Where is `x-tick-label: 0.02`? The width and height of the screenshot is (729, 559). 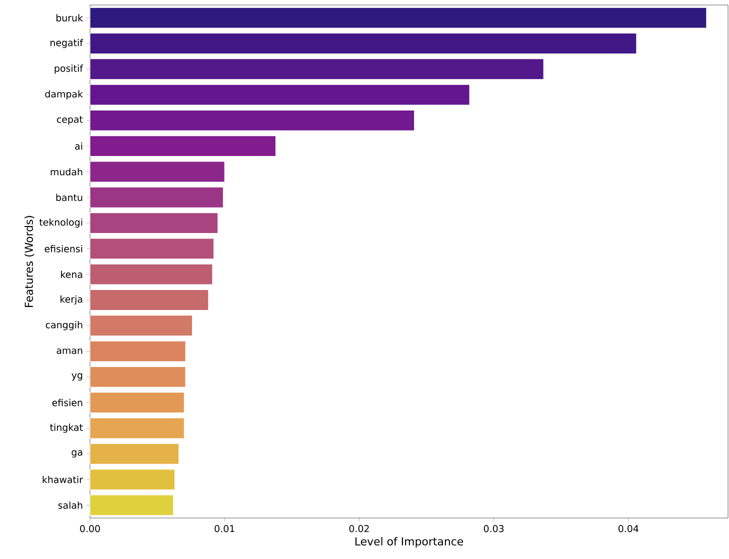 x-tick-label: 0.02 is located at coordinates (359, 528).